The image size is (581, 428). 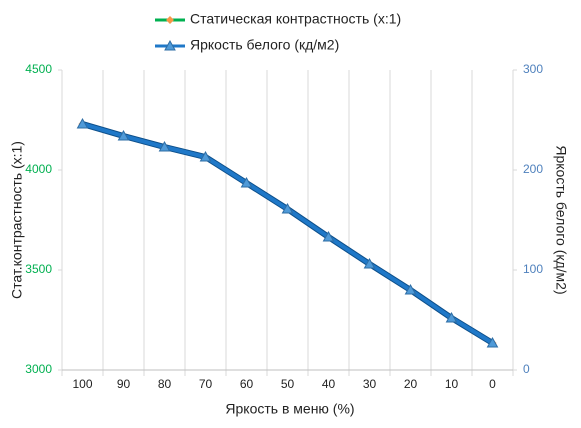 I want to click on legend-label: Статическая контрастность (x:1), so click(x=295, y=19).